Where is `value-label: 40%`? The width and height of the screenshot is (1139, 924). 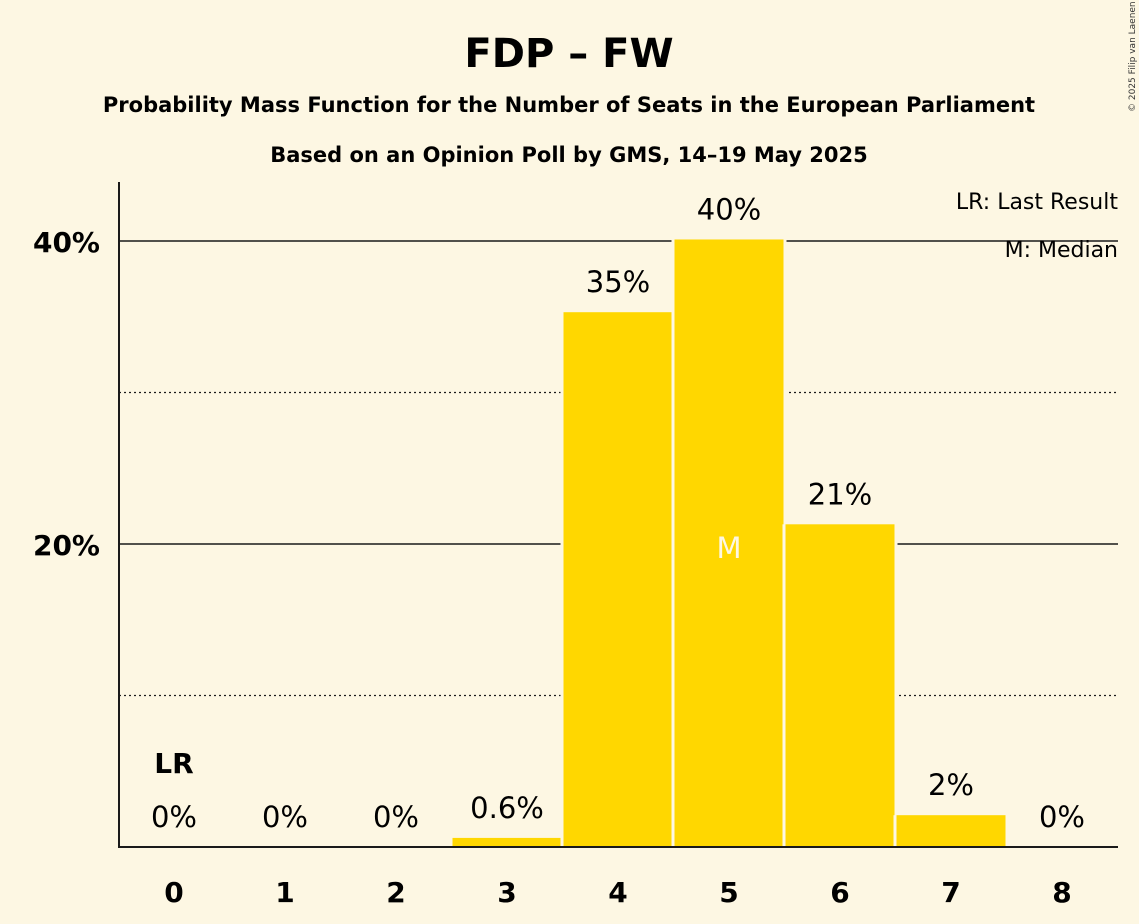
value-label: 40% is located at coordinates (729, 209).